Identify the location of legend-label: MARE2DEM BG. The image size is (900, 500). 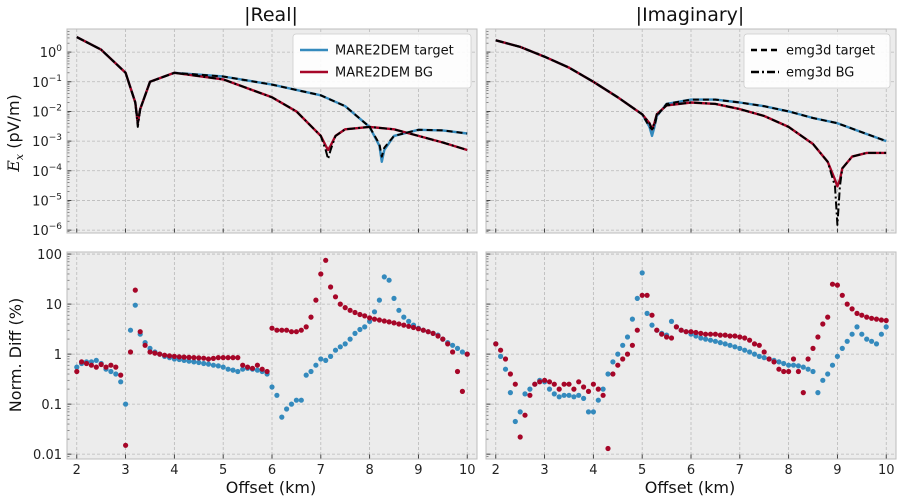
(384, 73).